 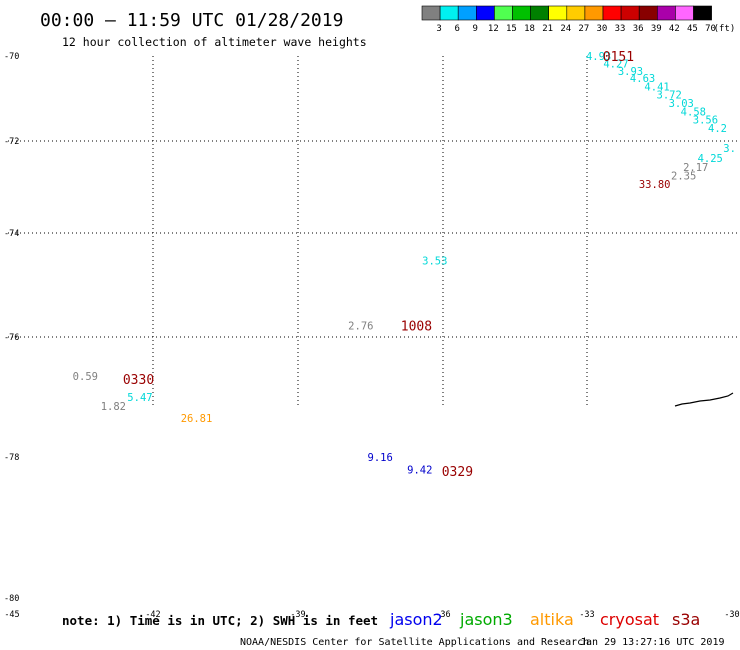 What do you see at coordinates (710, 159) in the screenshot?
I see `wave-height-label: 4.25` at bounding box center [710, 159].